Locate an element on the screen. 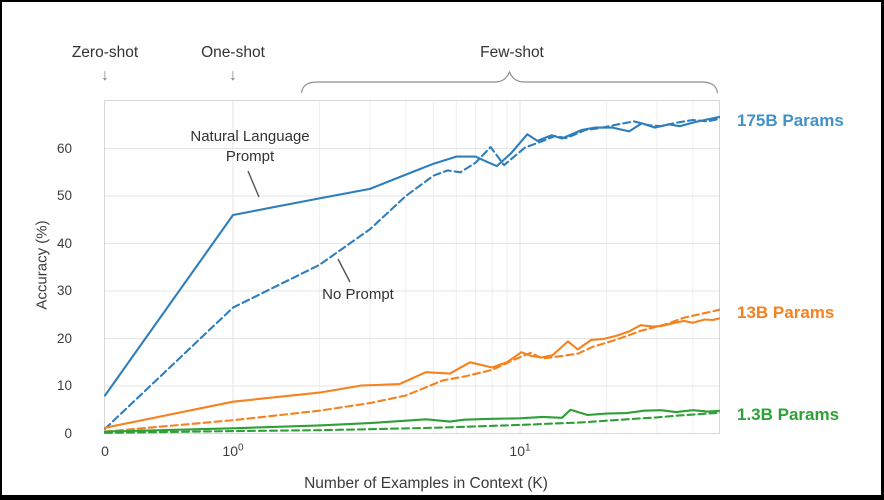  y-tick-label: 10 is located at coordinates (64, 385).